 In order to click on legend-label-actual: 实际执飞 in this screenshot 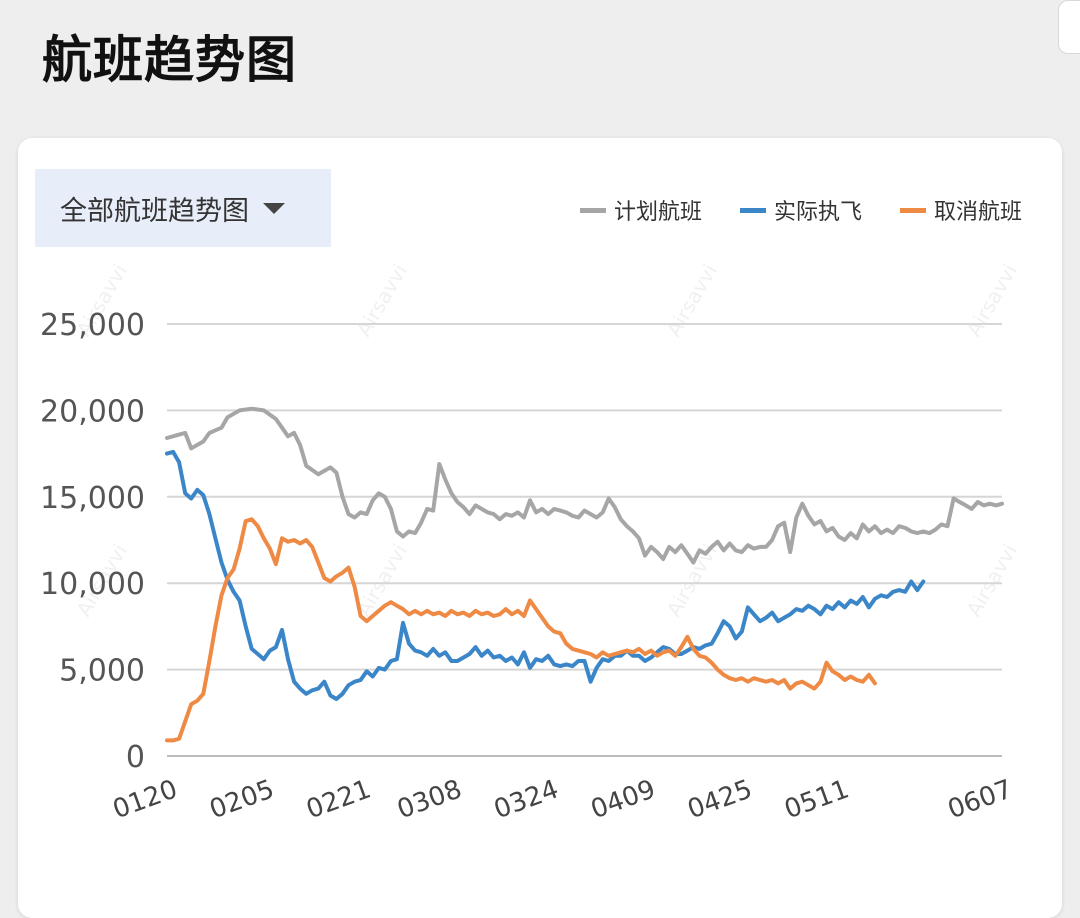, I will do `click(817, 212)`.